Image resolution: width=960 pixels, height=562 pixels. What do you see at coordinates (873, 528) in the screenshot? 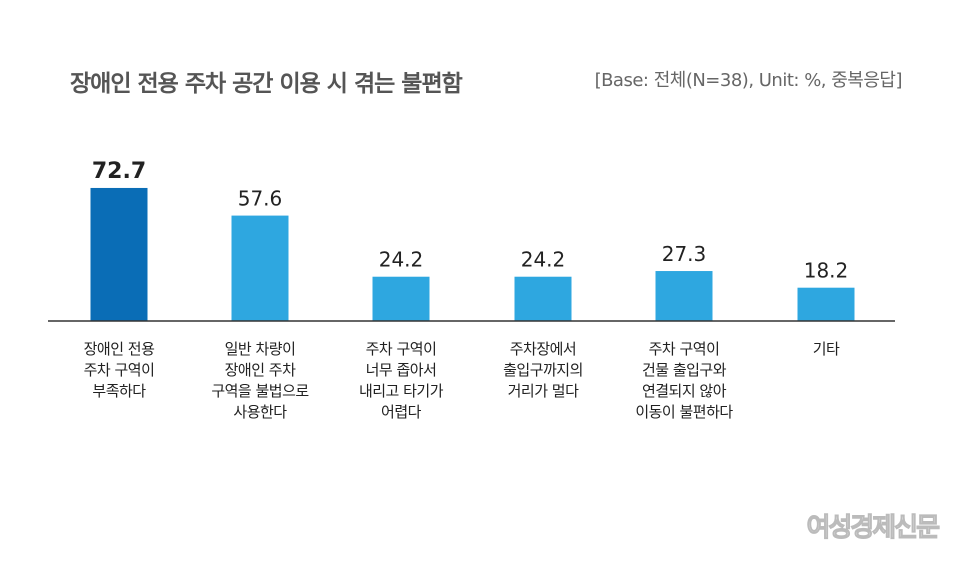
I see `watermark-logo: 여성경제신문` at bounding box center [873, 528].